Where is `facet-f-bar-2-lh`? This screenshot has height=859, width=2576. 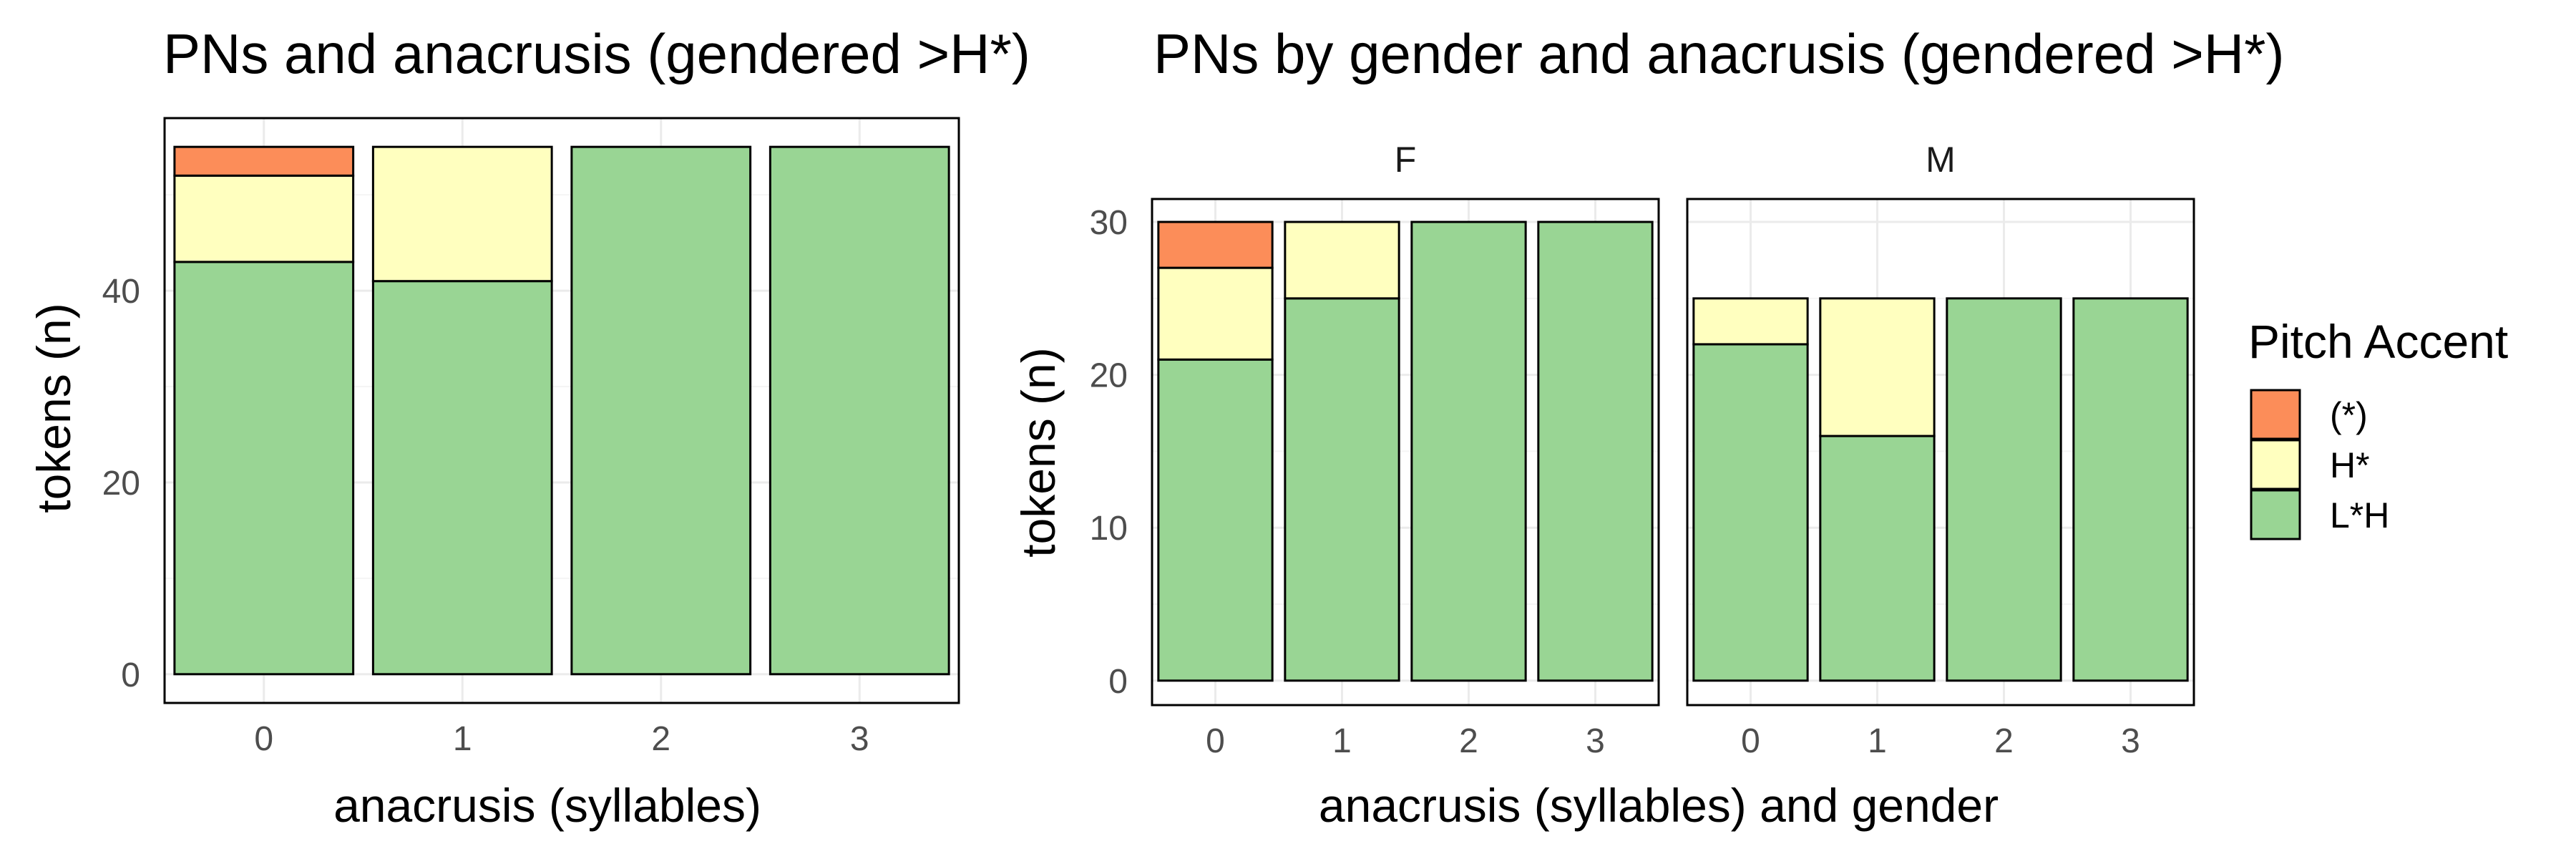 facet-f-bar-2-lh is located at coordinates (1468, 451).